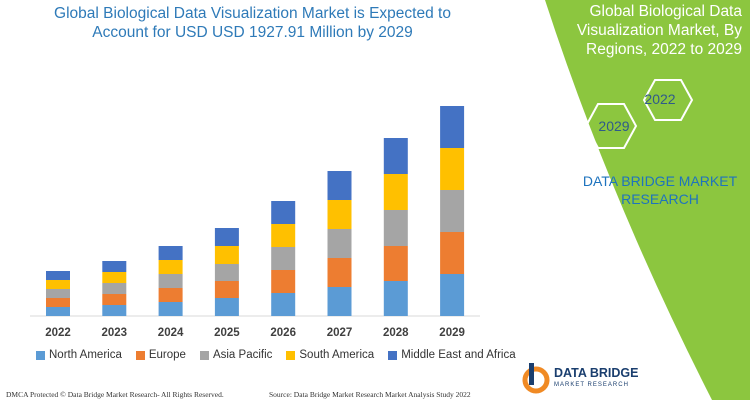 This screenshot has width=750, height=400. Describe the element at coordinates (591, 385) in the screenshot. I see `logo-sub: MARKET RESEARCH` at that location.